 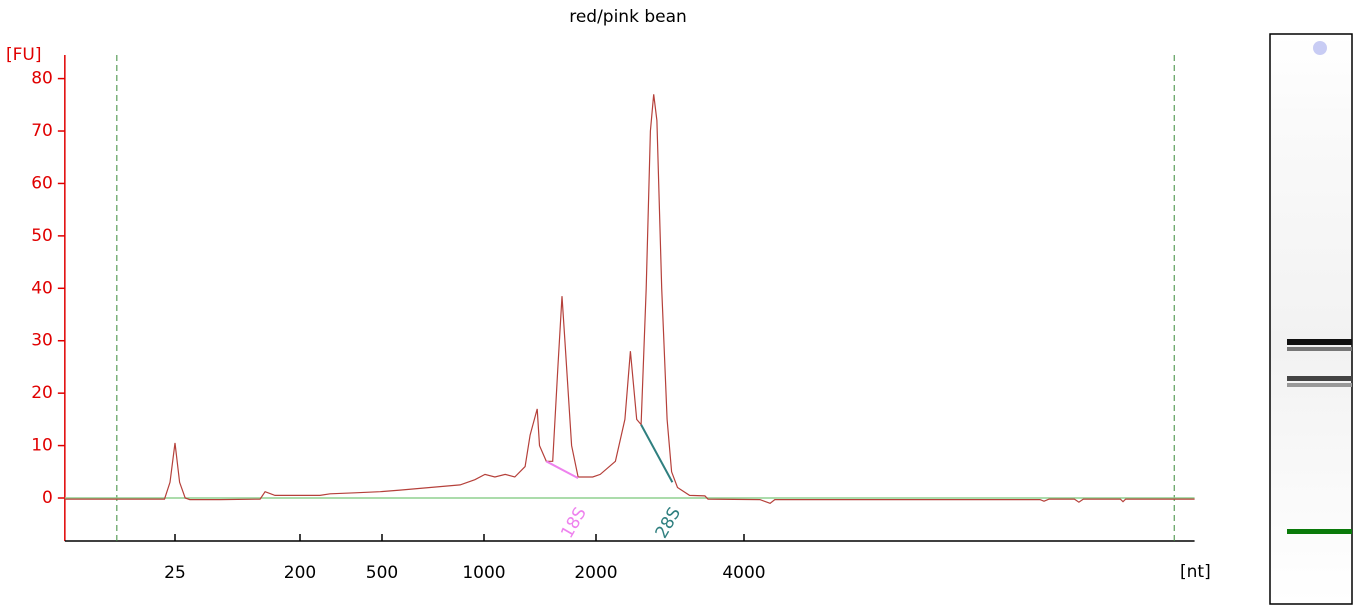 I want to click on peak-label: 18S, so click(x=574, y=523).